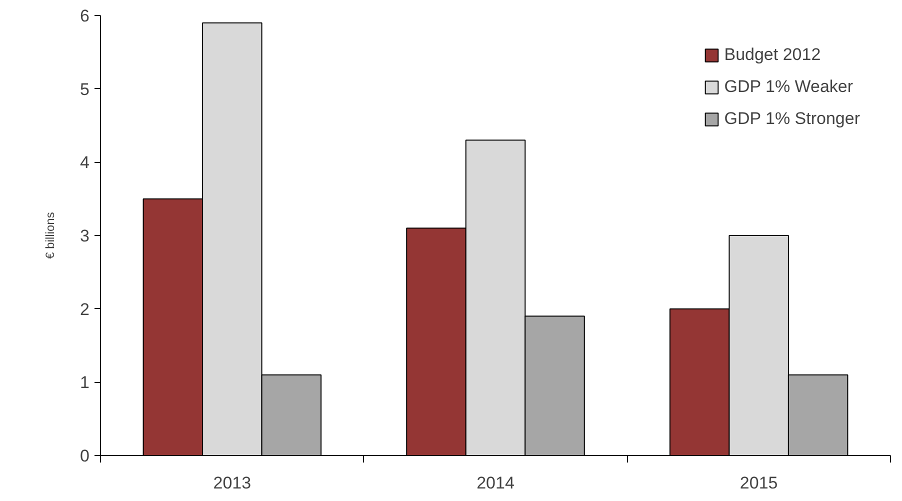 This screenshot has width=902, height=501. What do you see at coordinates (50, 235) in the screenshot?
I see `y-axis-title: € billions` at bounding box center [50, 235].